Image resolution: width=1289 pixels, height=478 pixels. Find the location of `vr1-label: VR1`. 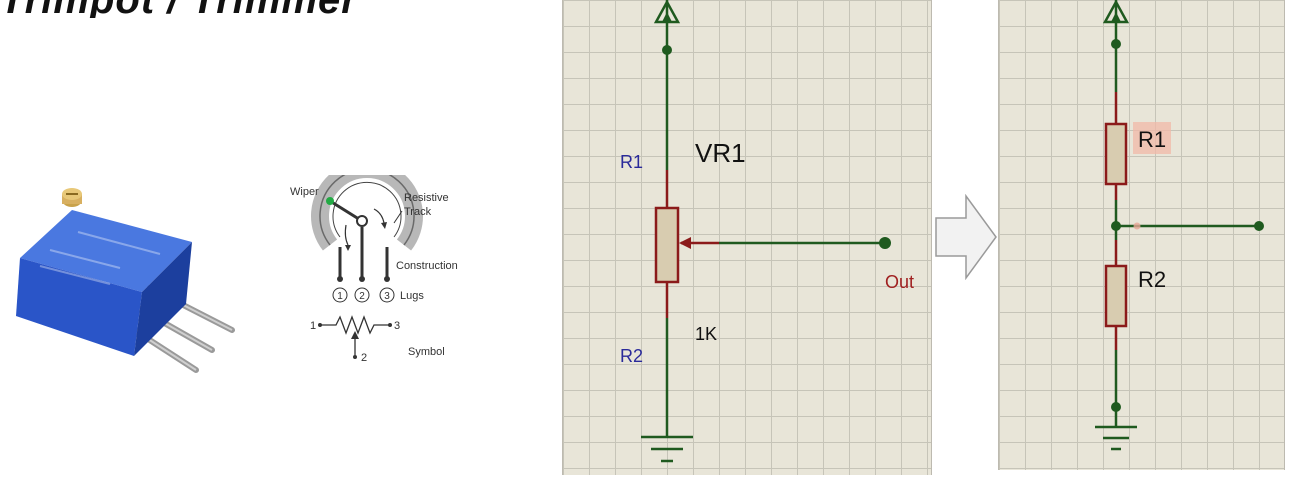

vr1-label: VR1 is located at coordinates (720, 153).